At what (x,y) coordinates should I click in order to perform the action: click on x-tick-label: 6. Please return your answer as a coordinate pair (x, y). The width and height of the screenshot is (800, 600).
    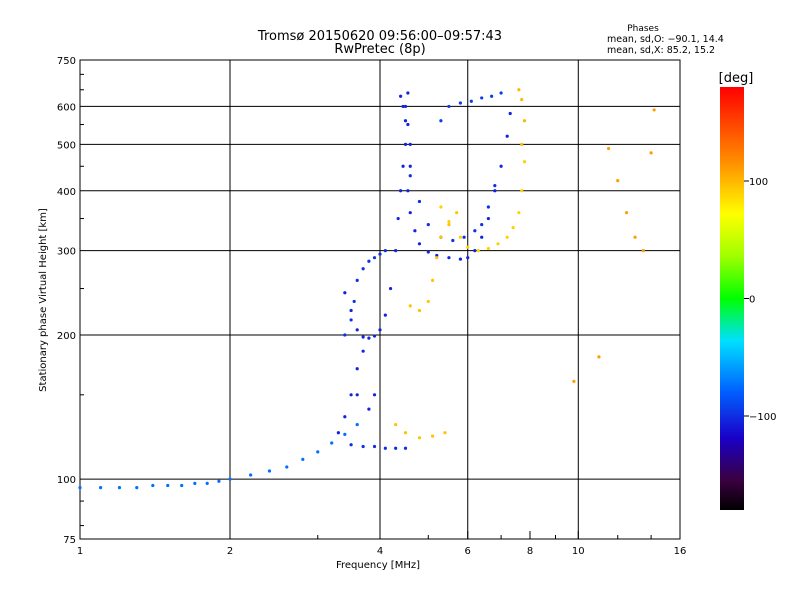
    Looking at the image, I should click on (468, 551).